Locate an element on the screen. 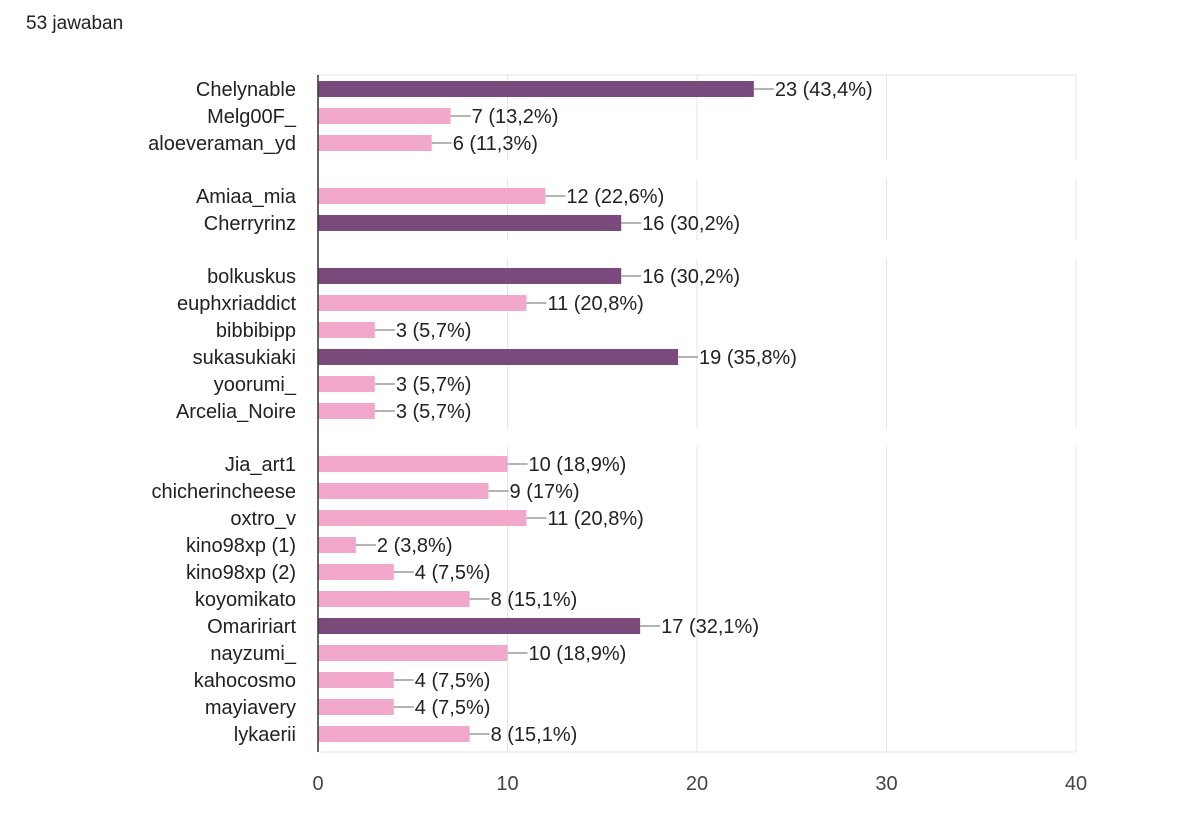  bar-nayzumi- is located at coordinates (413, 653).